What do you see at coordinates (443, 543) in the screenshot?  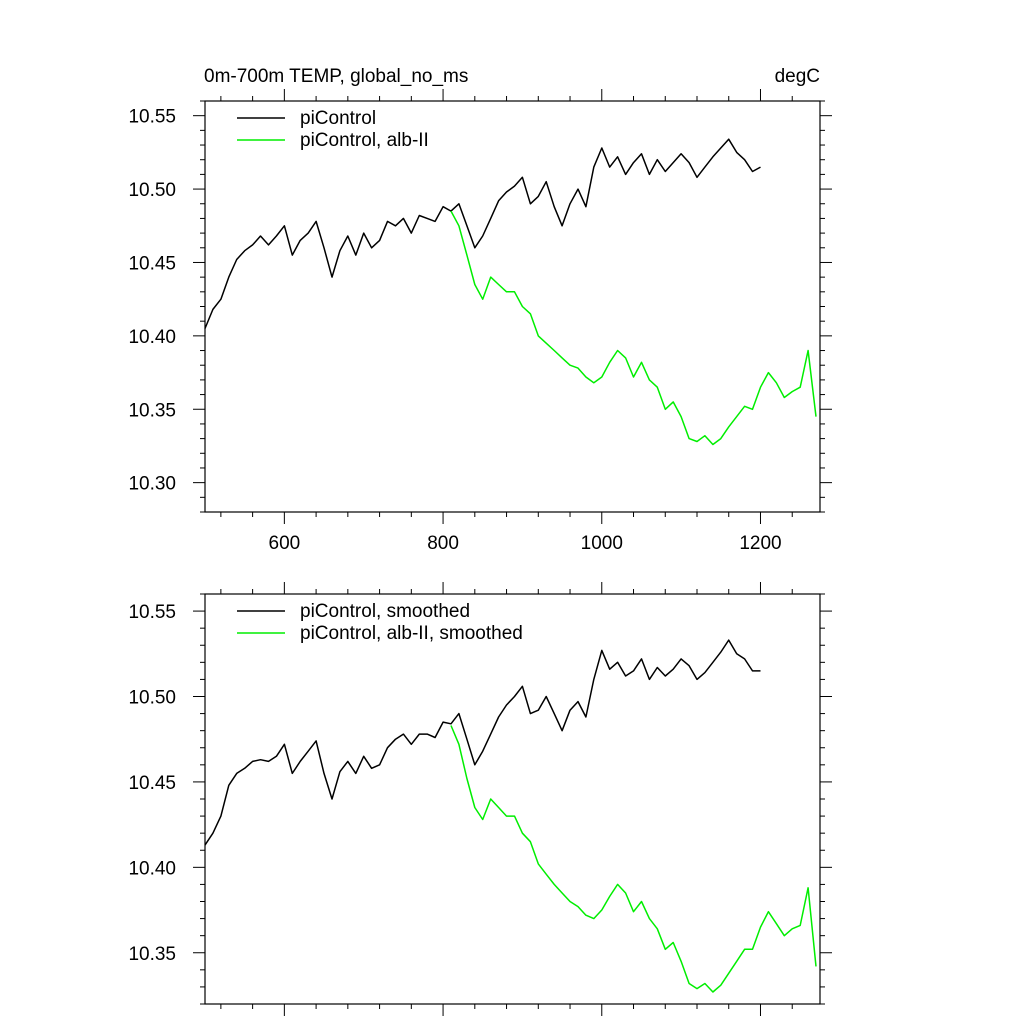 I see `x-tick-label: 800` at bounding box center [443, 543].